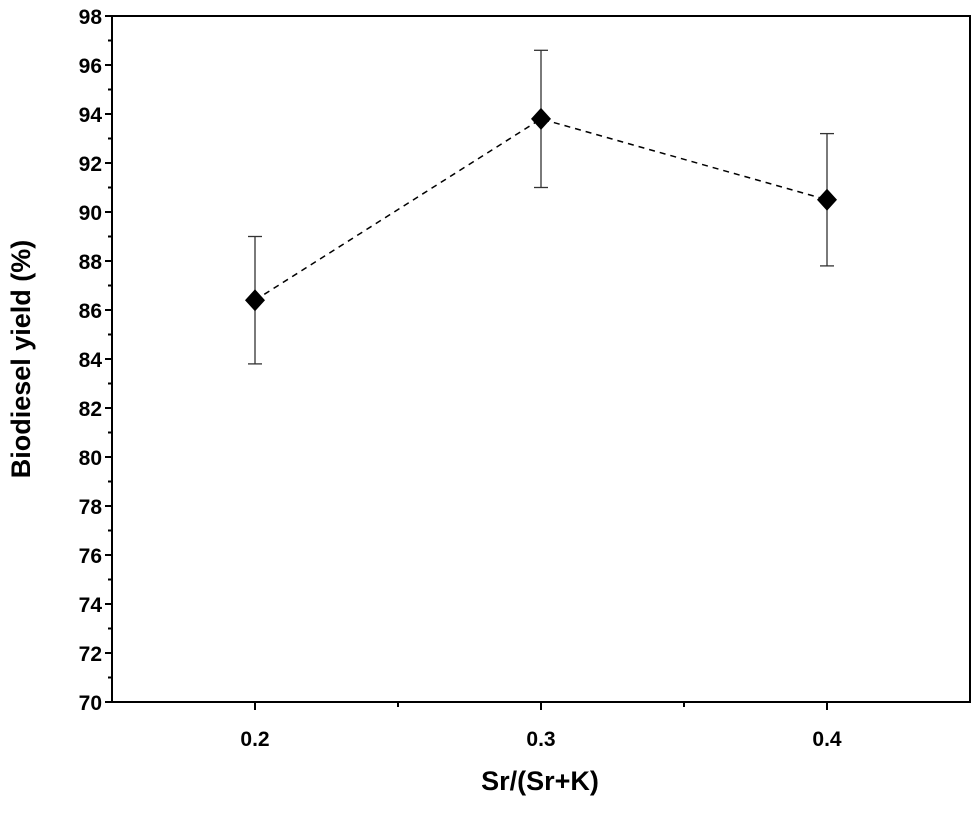 The width and height of the screenshot is (974, 823). I want to click on y-tick-label: 86, so click(90, 311).